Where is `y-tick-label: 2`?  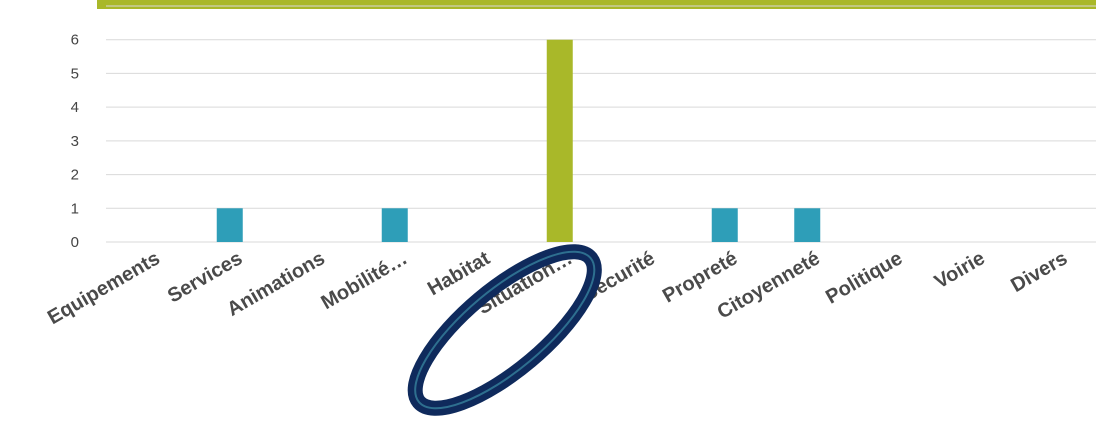 y-tick-label: 2 is located at coordinates (75, 175).